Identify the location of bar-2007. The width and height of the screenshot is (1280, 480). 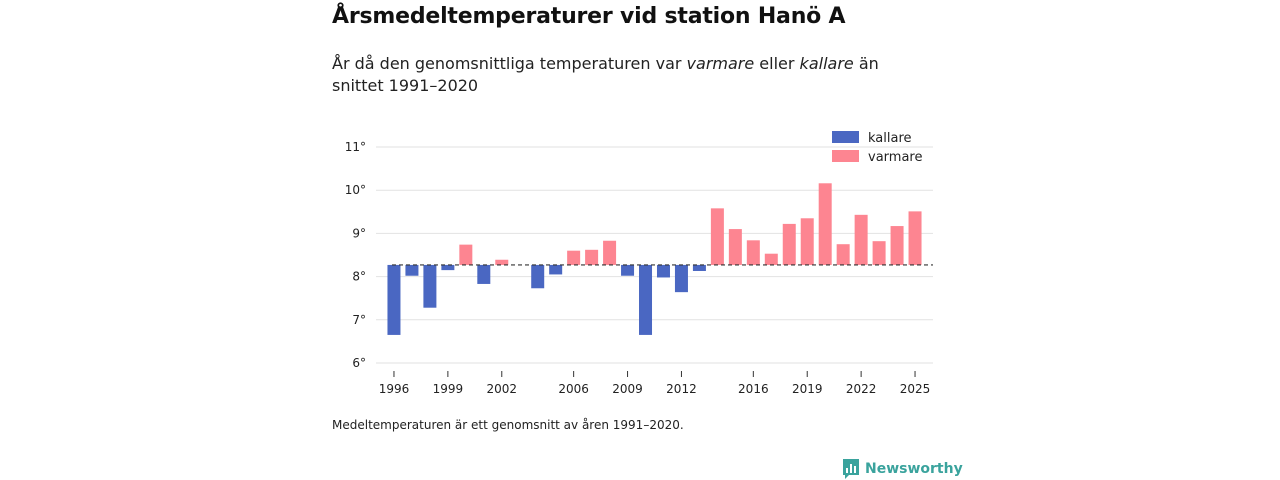
(592, 257).